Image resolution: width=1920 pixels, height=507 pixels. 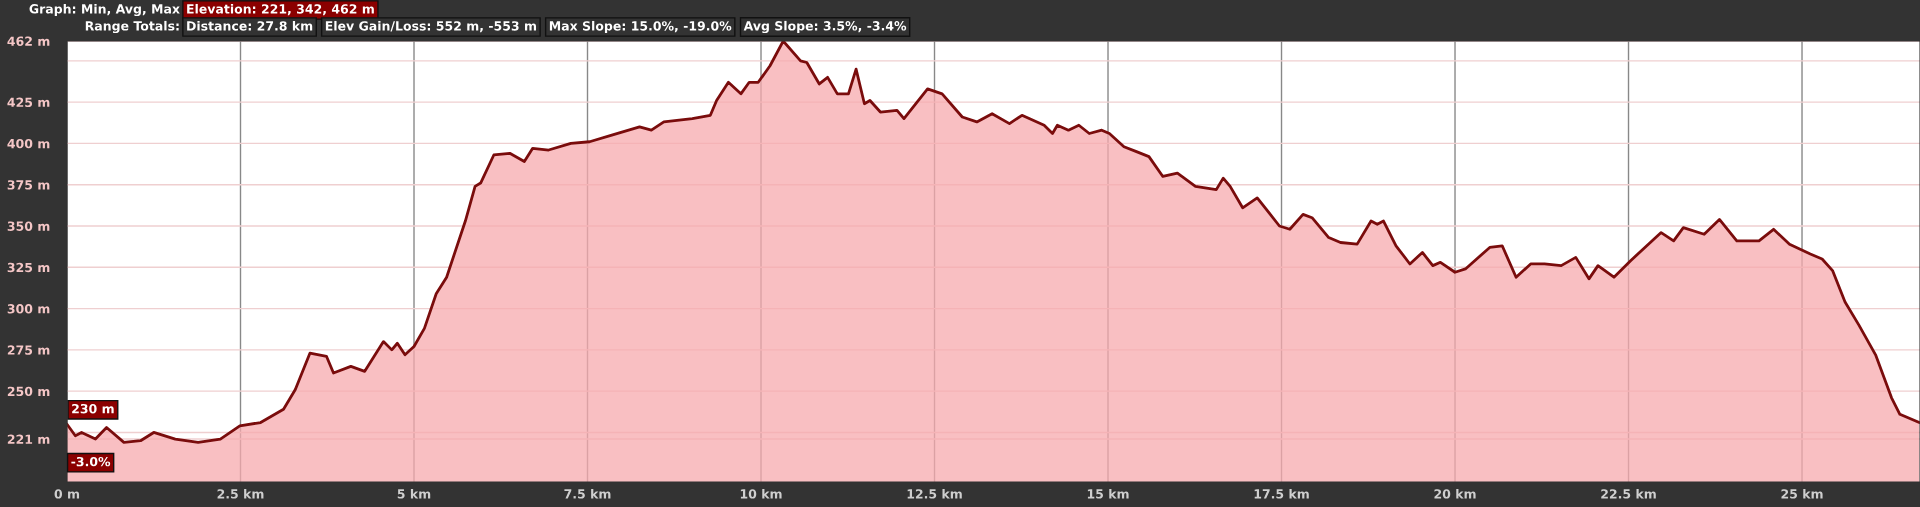 What do you see at coordinates (1628, 493) in the screenshot?
I see `x-tick-label: 22.5 km` at bounding box center [1628, 493].